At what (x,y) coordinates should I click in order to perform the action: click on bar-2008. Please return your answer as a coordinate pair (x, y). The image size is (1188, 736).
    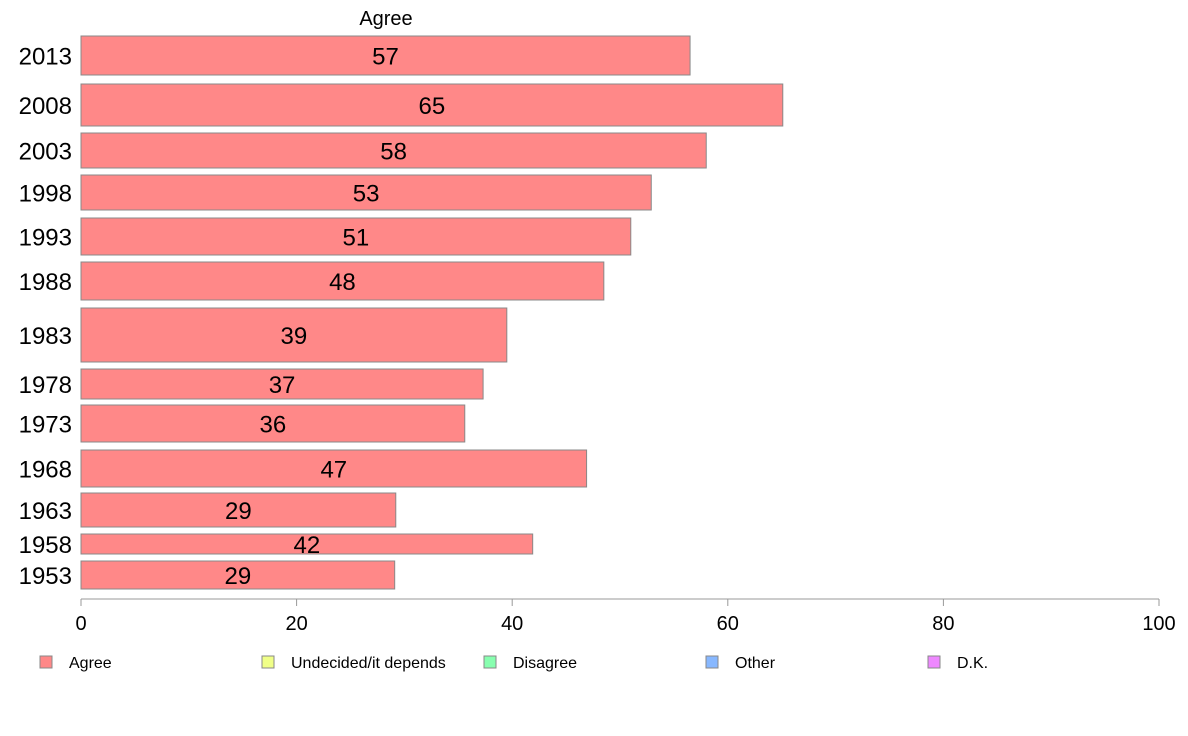
    Looking at the image, I should click on (432, 105).